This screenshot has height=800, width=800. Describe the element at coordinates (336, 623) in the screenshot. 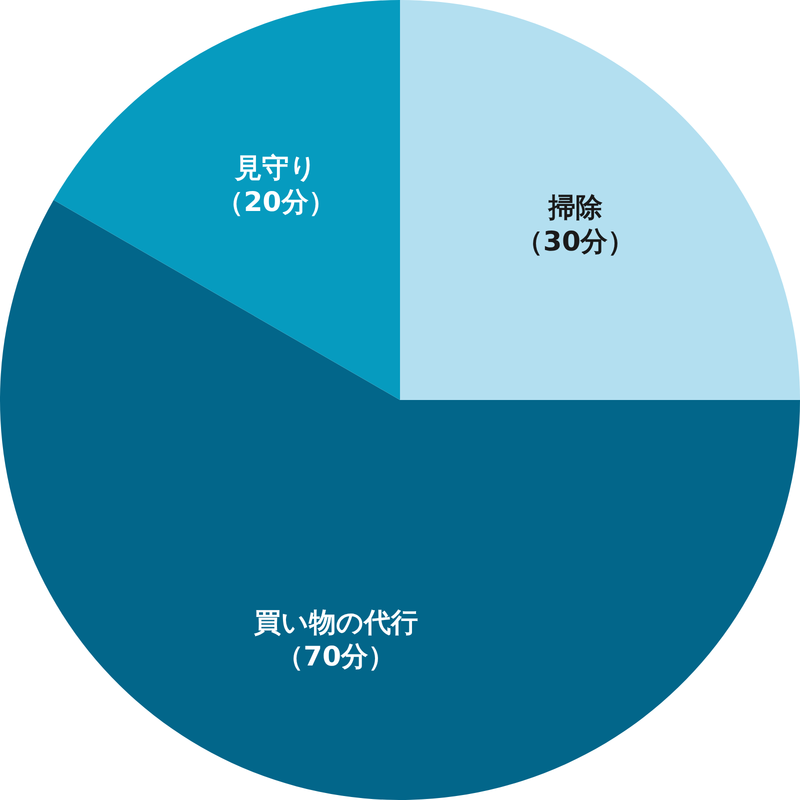

I see `slice-label: 買い物の代行` at that location.